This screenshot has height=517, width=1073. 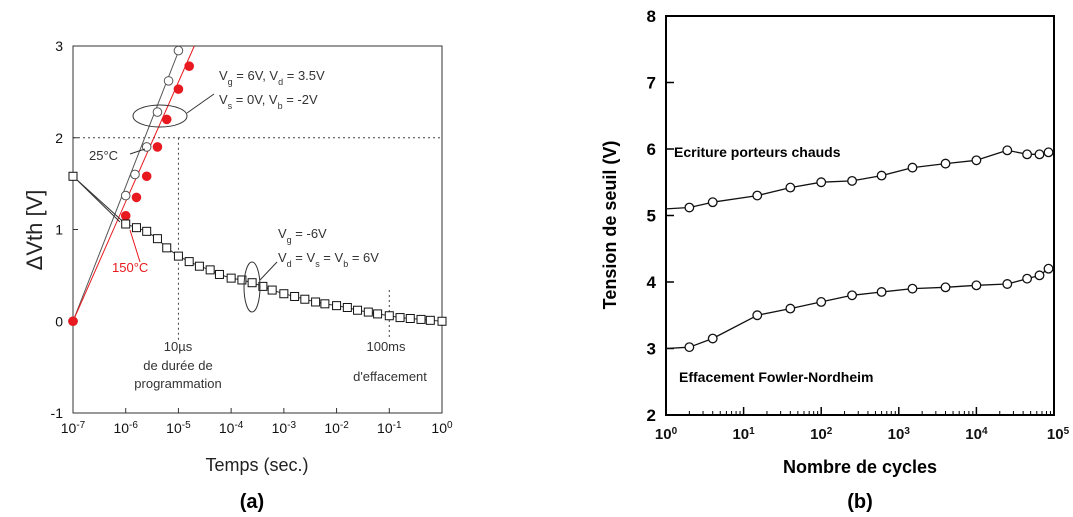 What do you see at coordinates (200, 103) in the screenshot?
I see `prog-leader` at bounding box center [200, 103].